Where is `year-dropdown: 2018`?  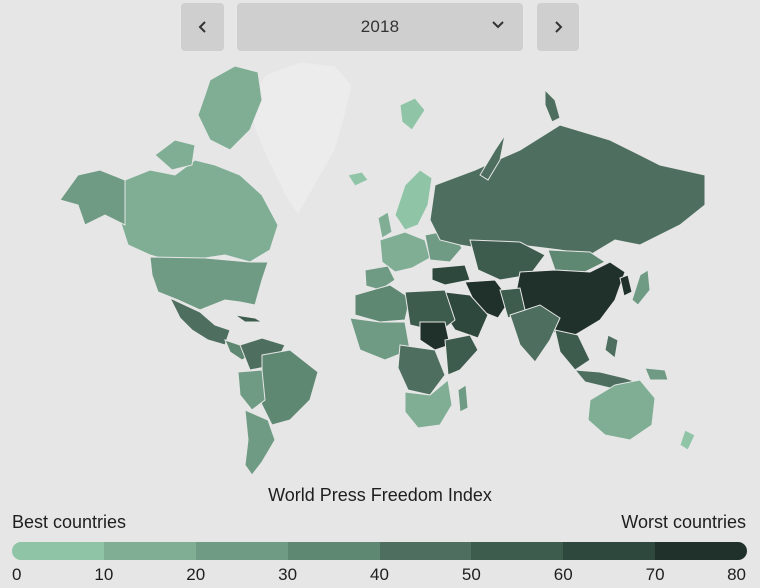
year-dropdown: 2018 is located at coordinates (380, 27).